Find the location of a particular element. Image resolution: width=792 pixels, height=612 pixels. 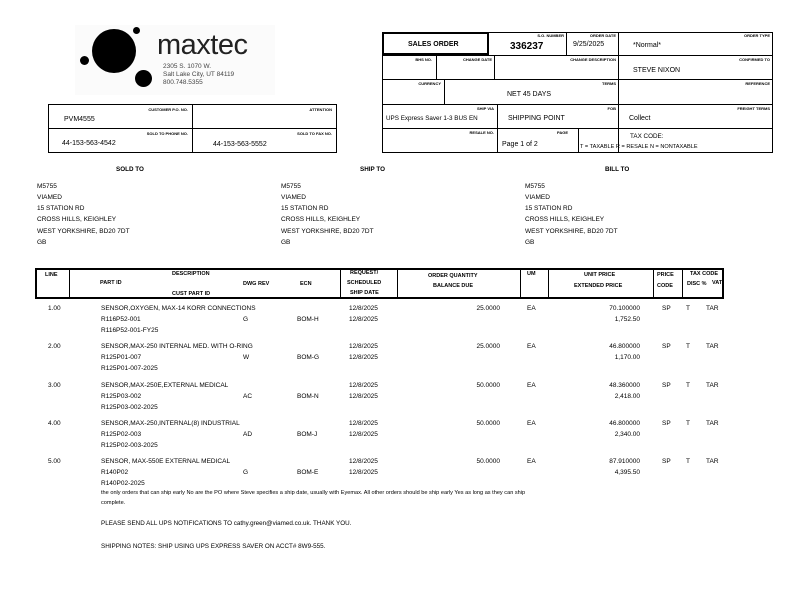

page-number: Page 1 of 2 is located at coordinates (520, 144).